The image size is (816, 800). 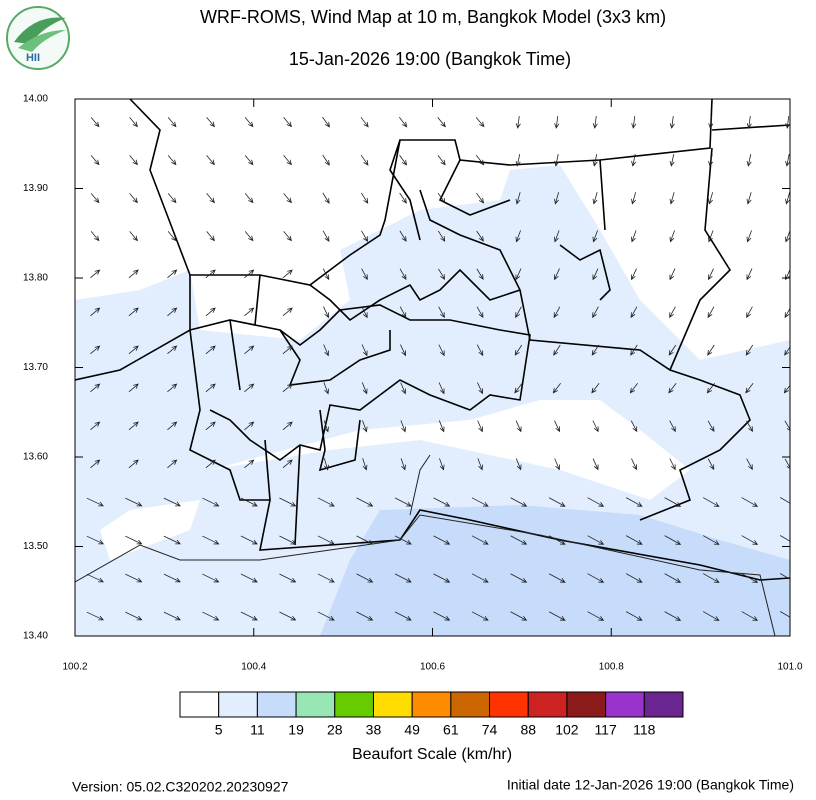 I want to click on x-tick-label: 100.2, so click(x=74, y=667).